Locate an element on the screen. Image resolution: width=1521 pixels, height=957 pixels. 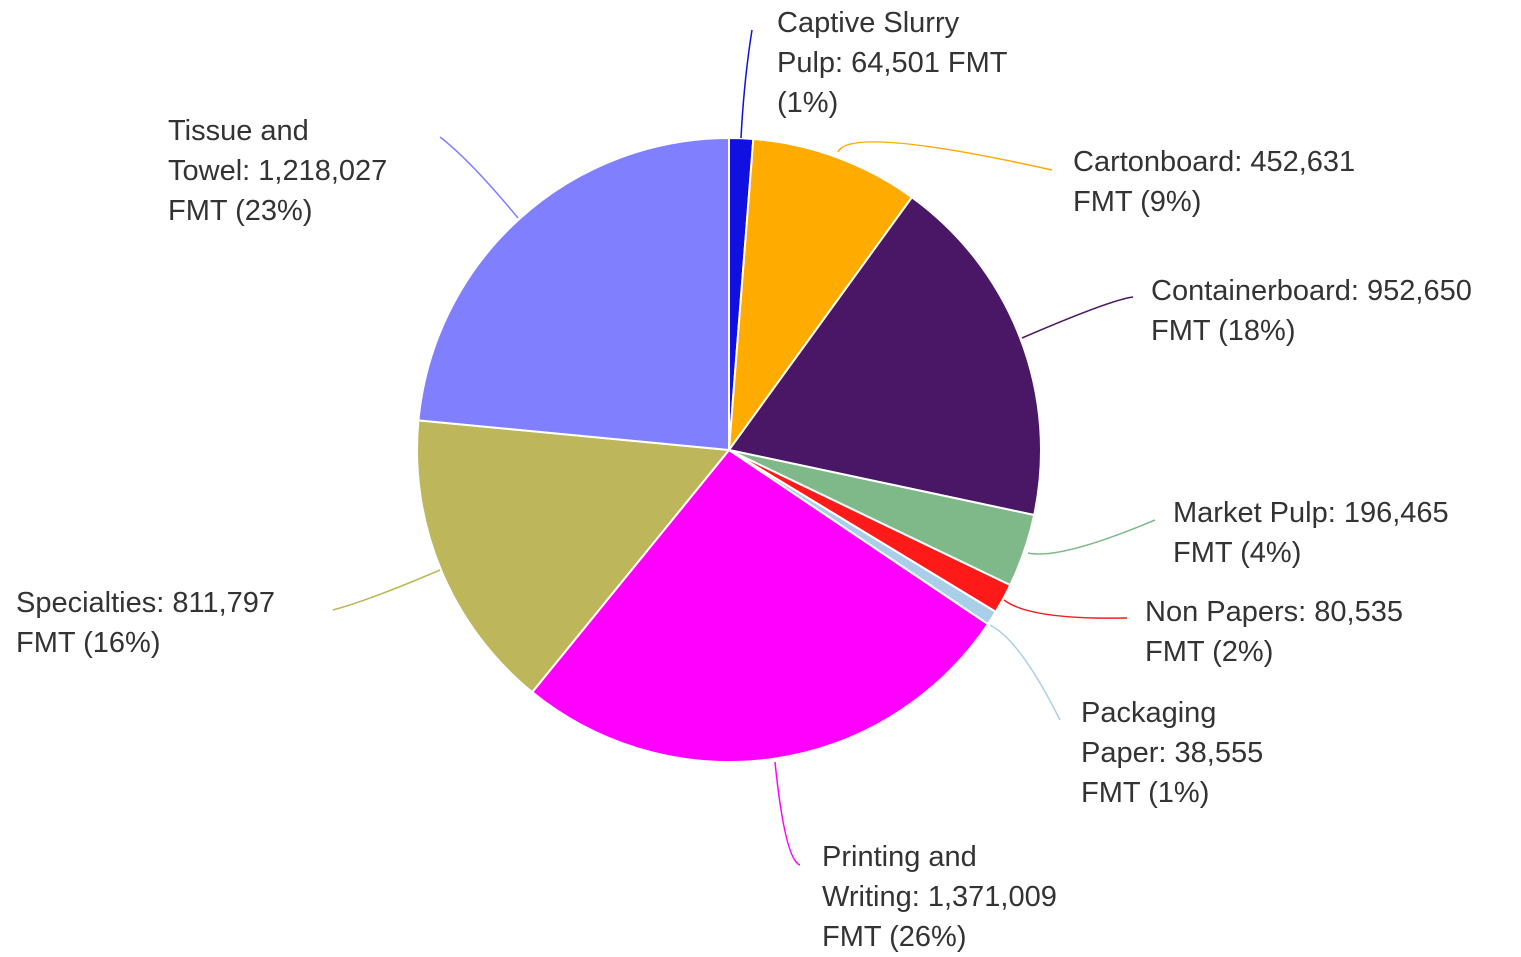
slice-label: Market Pulp: 196,465 FMT (4%) is located at coordinates (1311, 533).